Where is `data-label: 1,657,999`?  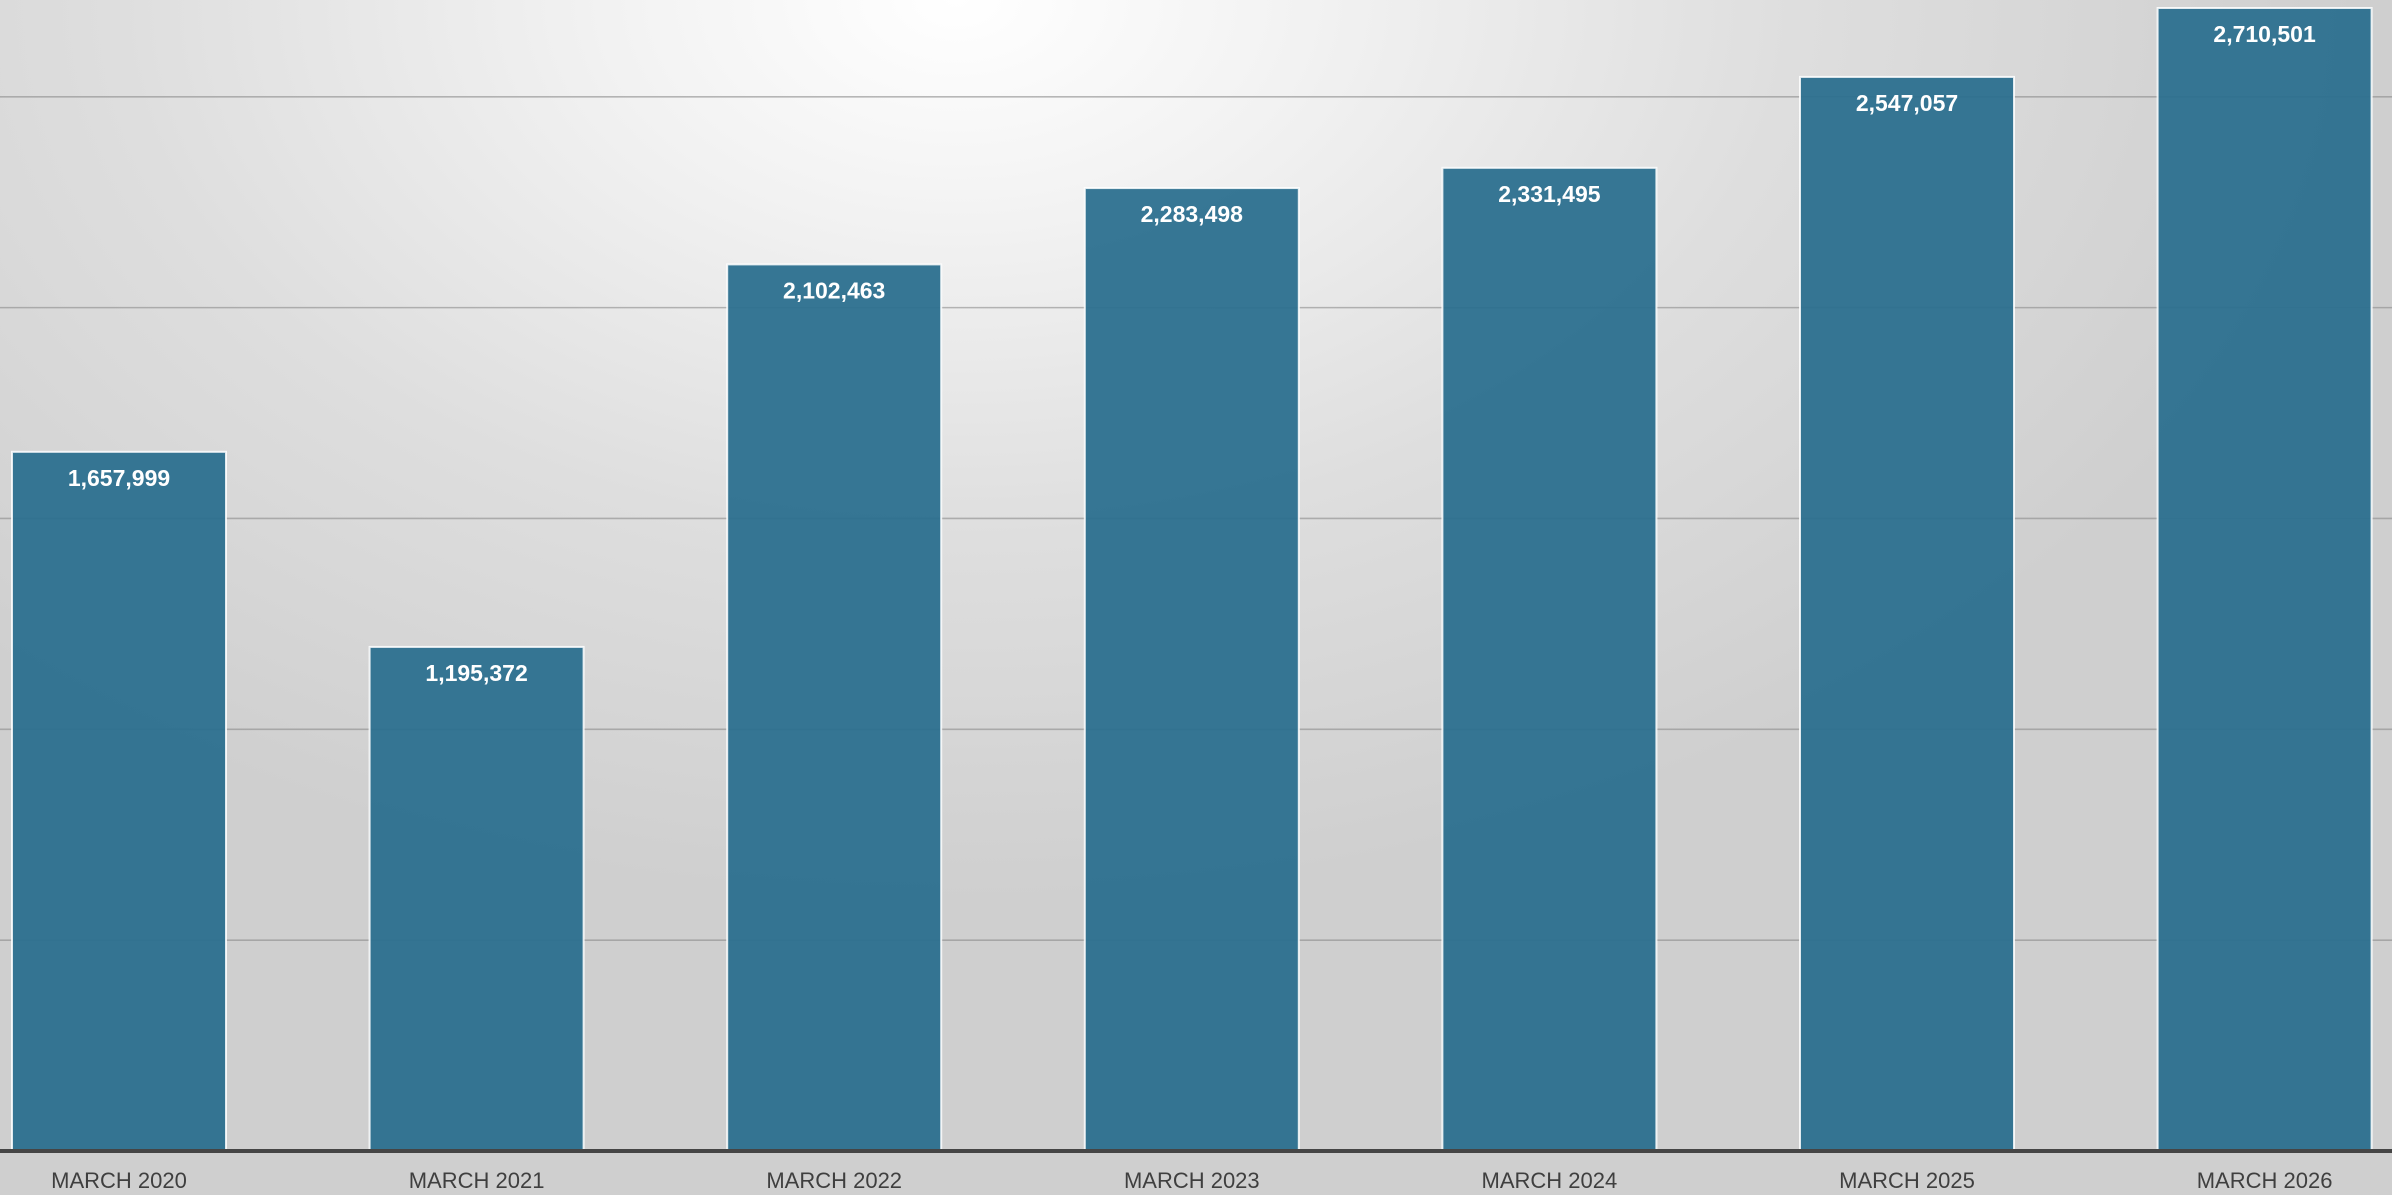 data-label: 1,657,999 is located at coordinates (119, 478).